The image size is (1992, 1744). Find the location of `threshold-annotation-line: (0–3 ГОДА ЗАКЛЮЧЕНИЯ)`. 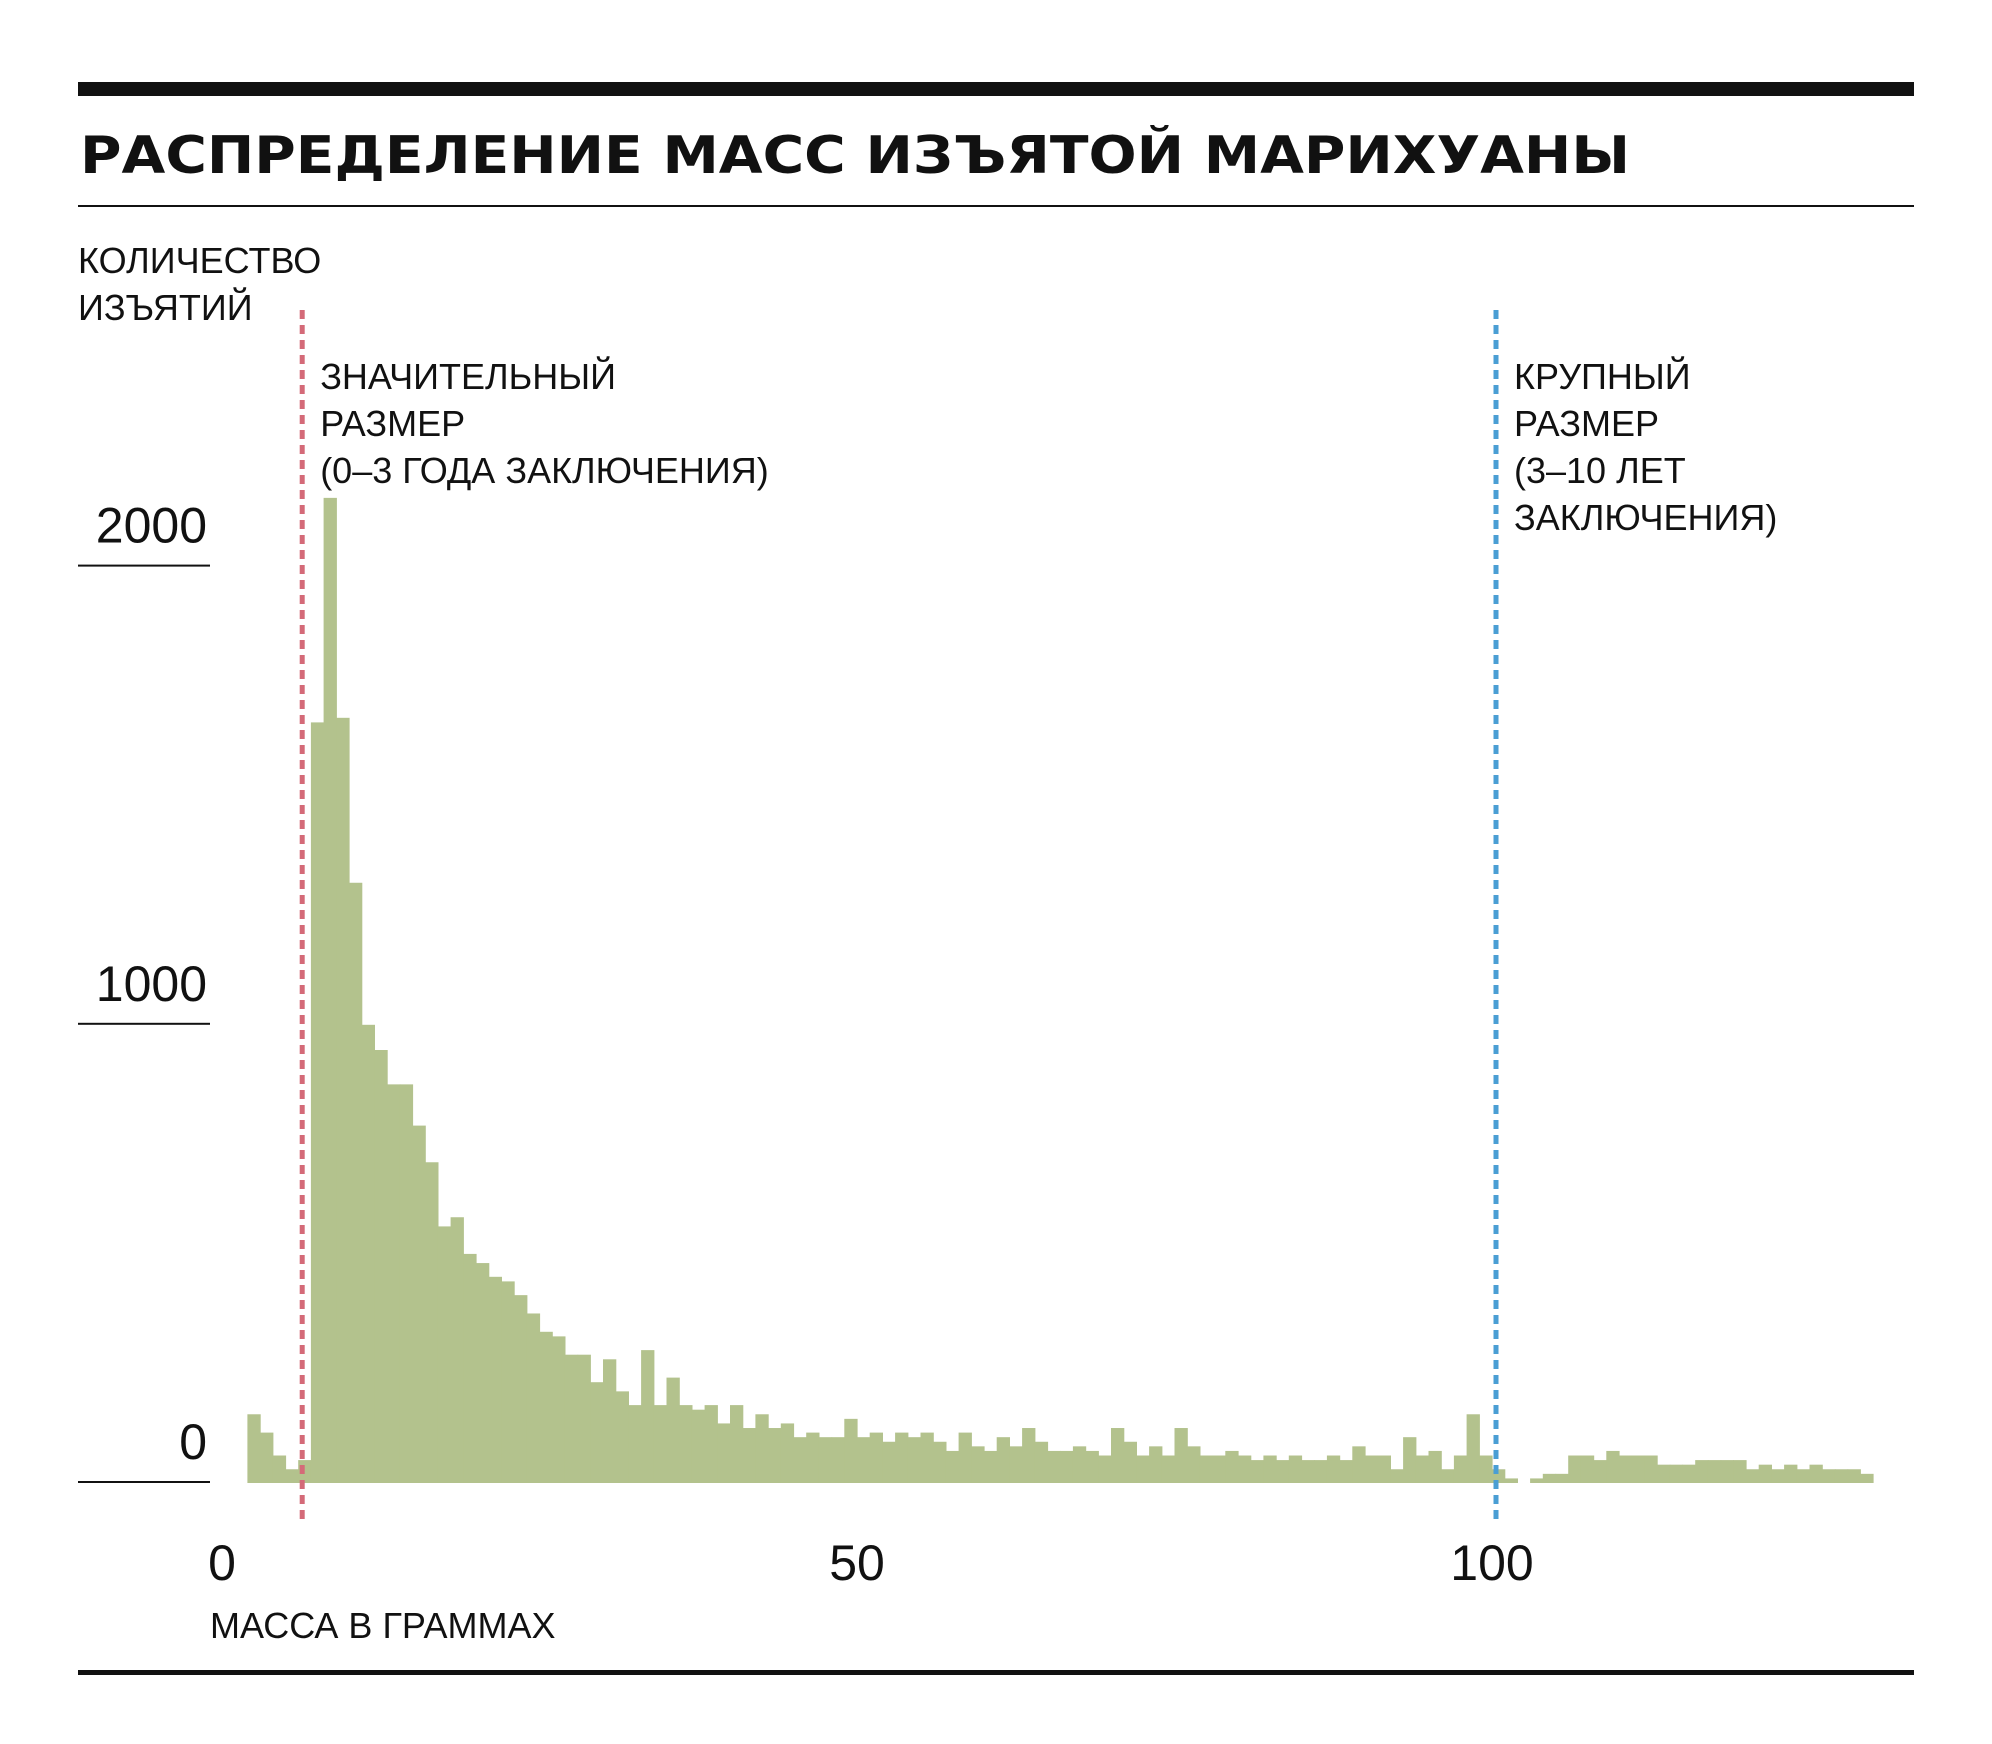

threshold-annotation-line: (0–3 ГОДА ЗАКЛЮЧЕНИЯ) is located at coordinates (544, 470).